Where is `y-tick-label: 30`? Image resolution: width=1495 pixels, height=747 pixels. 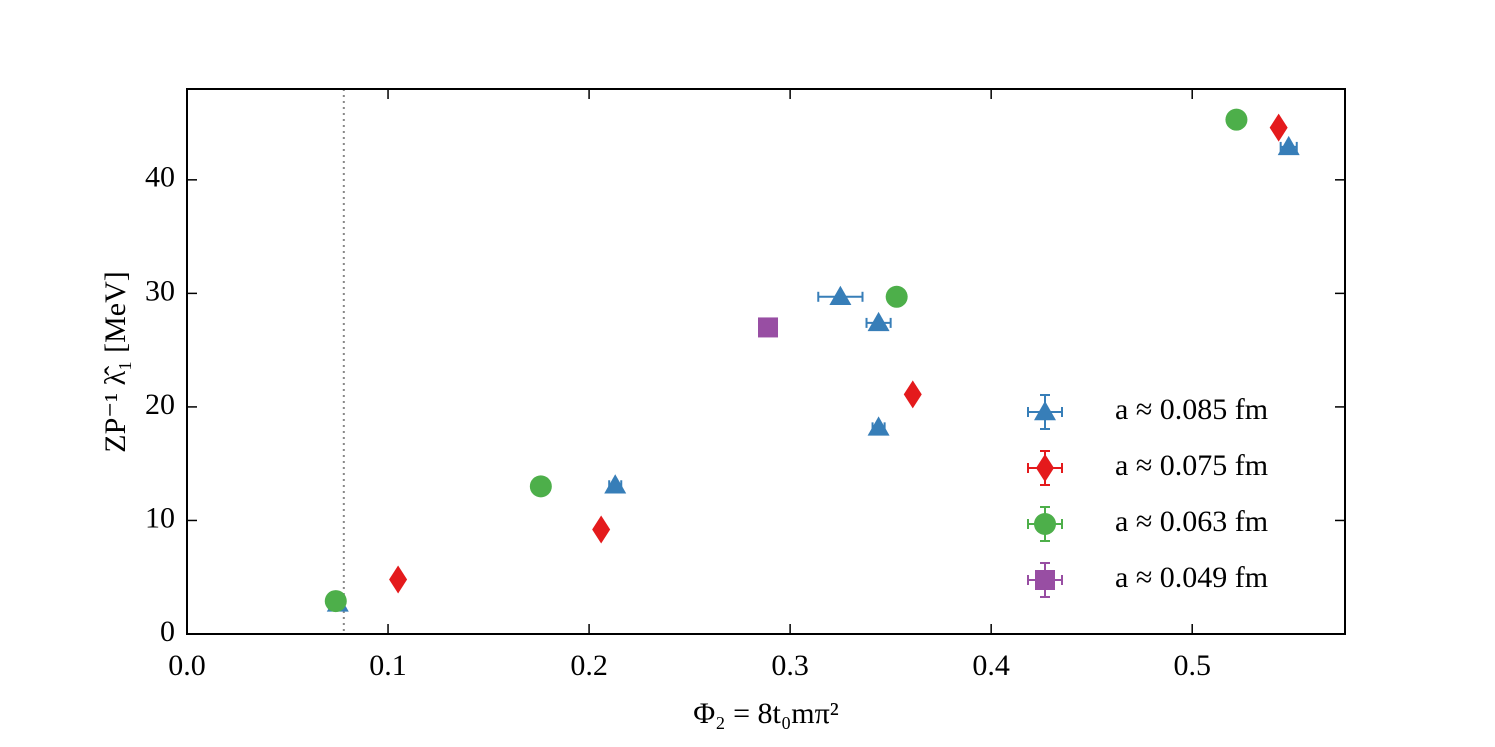
y-tick-label: 30 is located at coordinates (160, 290).